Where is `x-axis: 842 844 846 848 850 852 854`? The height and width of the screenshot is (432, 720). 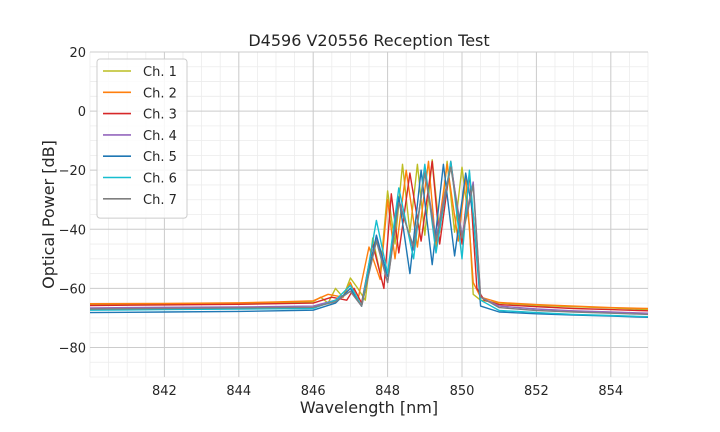
x-axis: 842 844 846 848 850 852 854 is located at coordinates (387, 391).